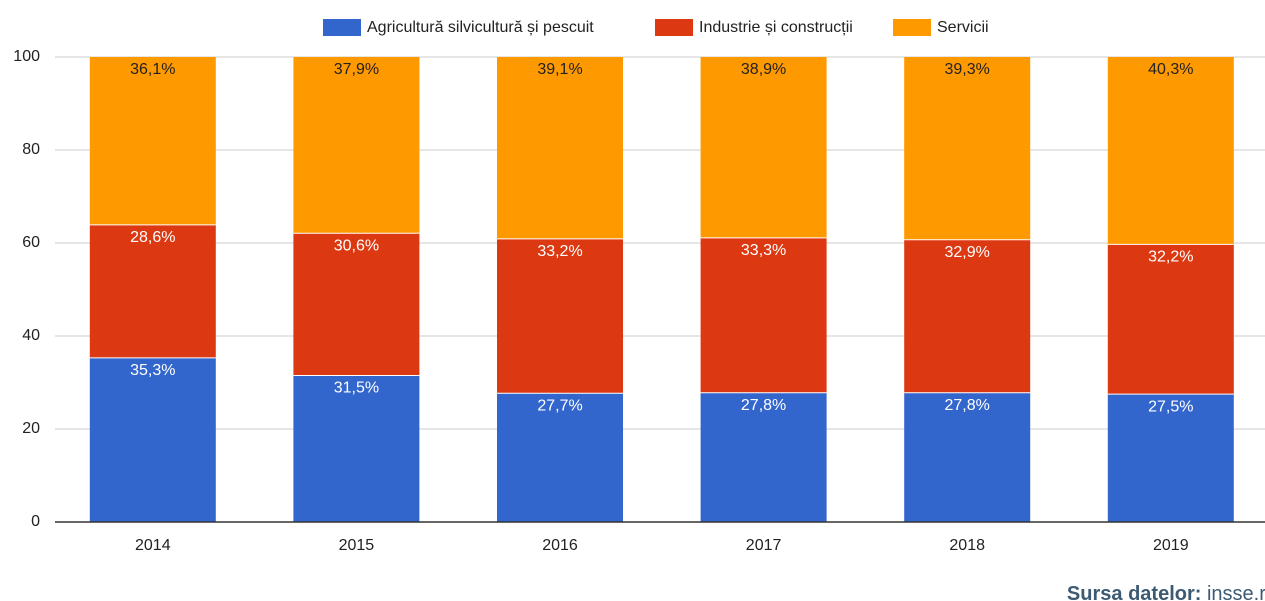 The width and height of the screenshot is (1265, 601). I want to click on value-label: 40,3%, so click(1170, 69).